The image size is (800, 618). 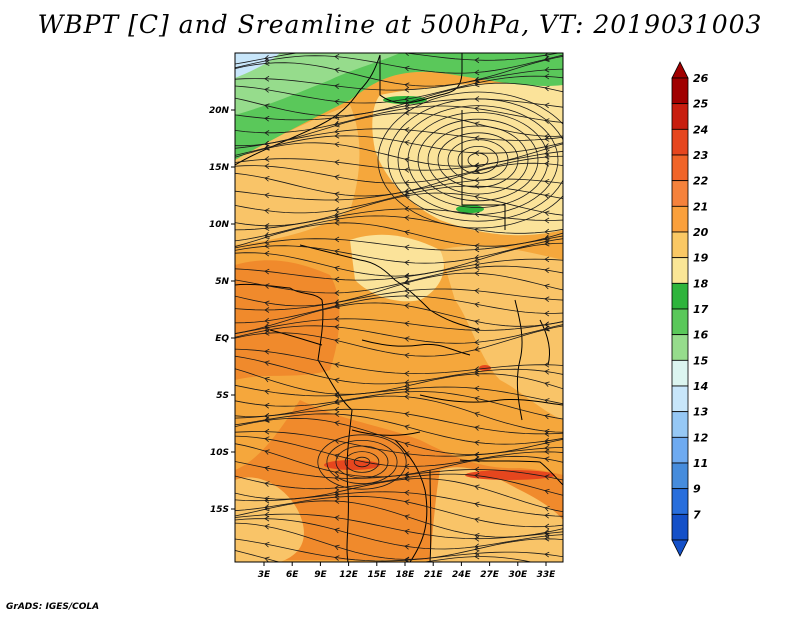 What do you see at coordinates (219, 168) in the screenshot?
I see `lat-tick-label: 15N` at bounding box center [219, 168].